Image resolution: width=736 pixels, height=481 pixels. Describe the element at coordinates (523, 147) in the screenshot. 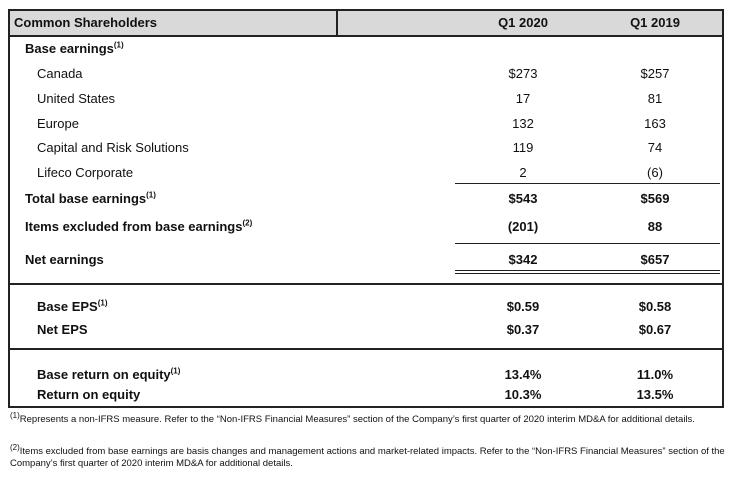

I see `segment-q1-2020: 119` at that location.